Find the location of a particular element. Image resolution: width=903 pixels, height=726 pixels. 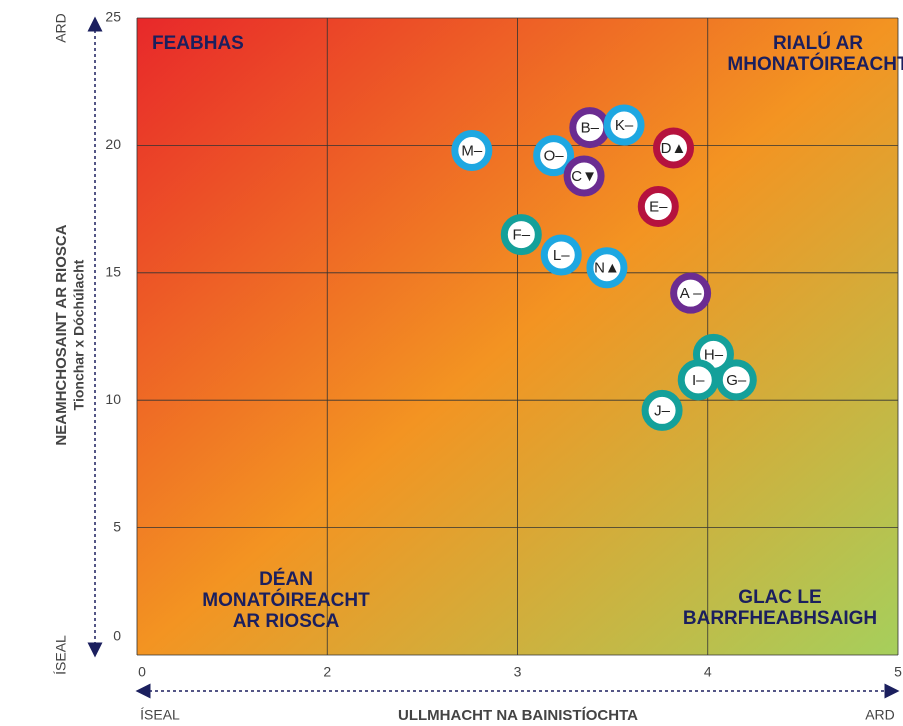

point-label: G– is located at coordinates (736, 380).